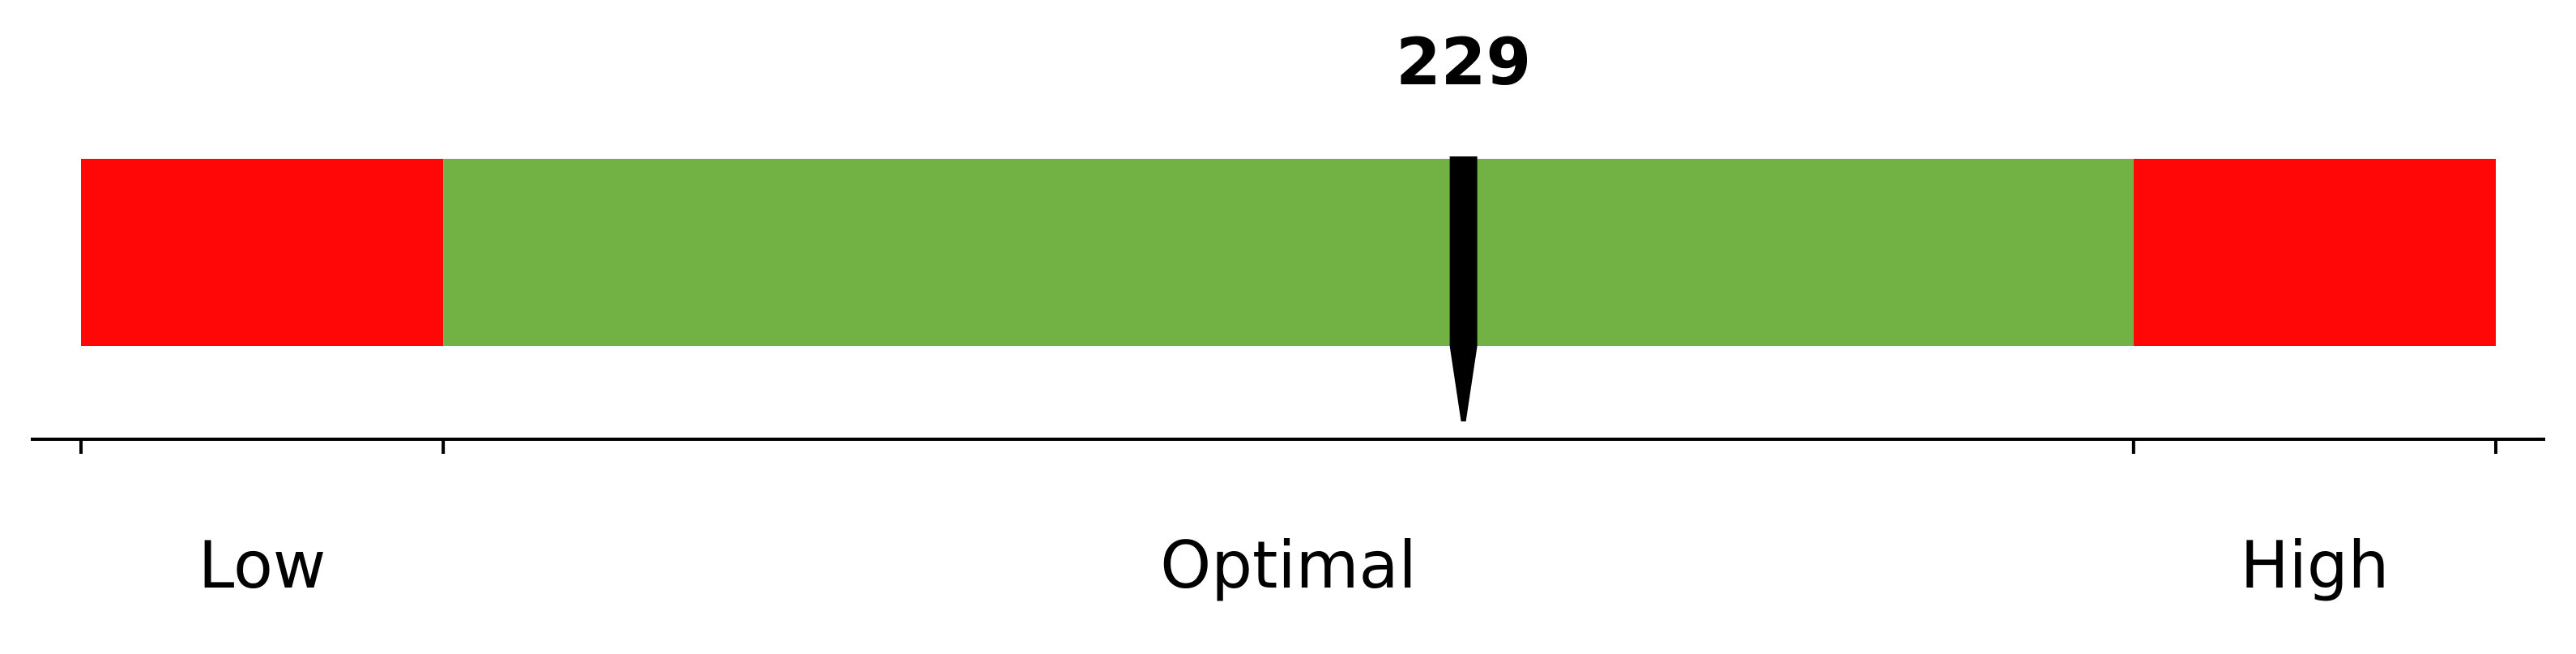  I want to click on band-low, so click(262, 252).